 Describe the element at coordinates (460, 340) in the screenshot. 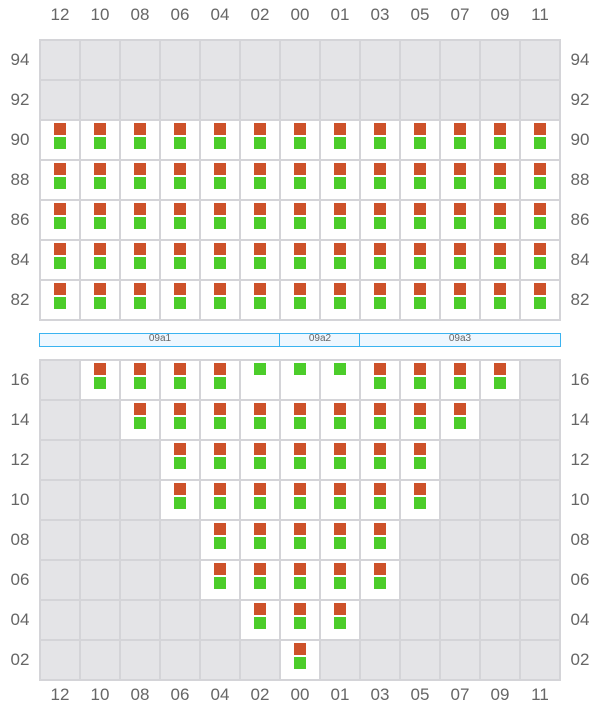

I see `group-bar-09a3: 09a3` at that location.